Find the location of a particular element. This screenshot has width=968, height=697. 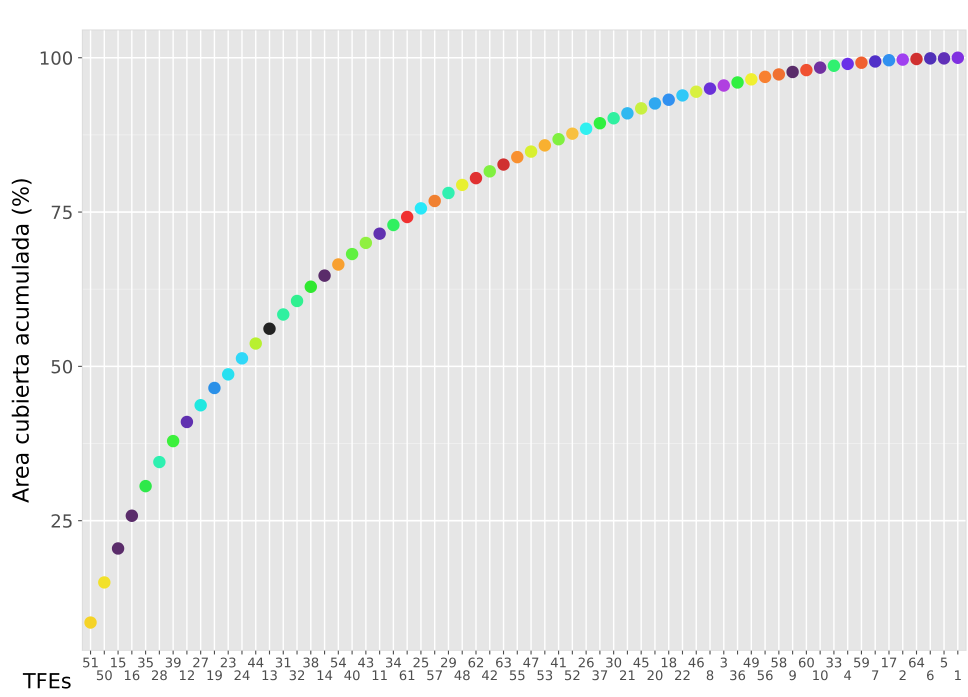

x-tick-label: 50 is located at coordinates (104, 675).